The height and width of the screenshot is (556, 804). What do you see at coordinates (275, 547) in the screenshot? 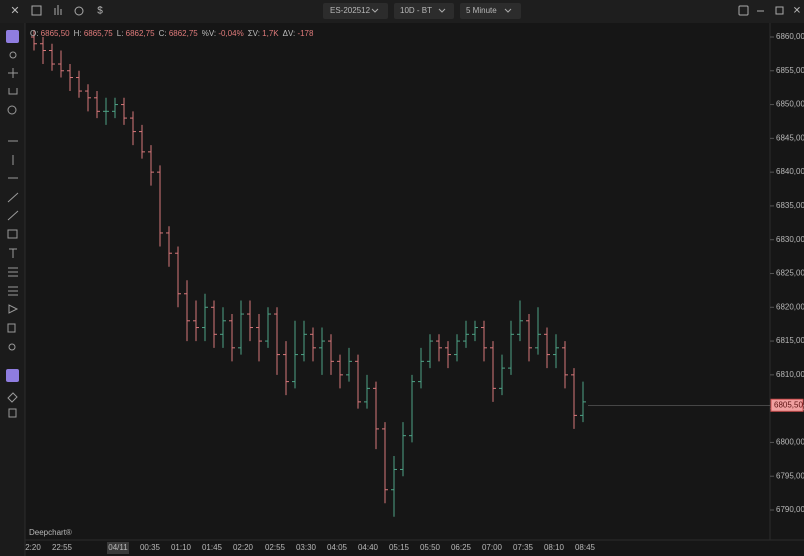
I see `x-tick-label: 02:55` at bounding box center [275, 547].